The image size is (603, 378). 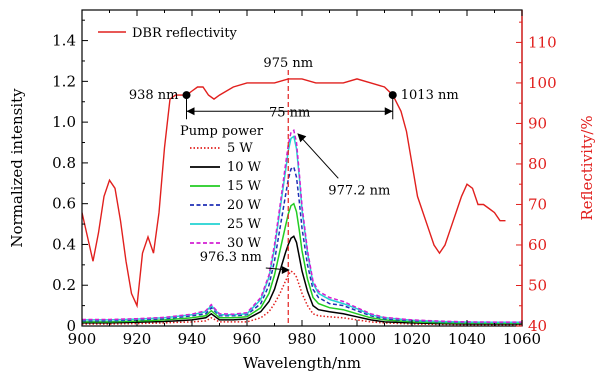 What do you see at coordinates (185, 33) in the screenshot?
I see `dbr-legend-label: DBR reflectivity` at bounding box center [185, 33].